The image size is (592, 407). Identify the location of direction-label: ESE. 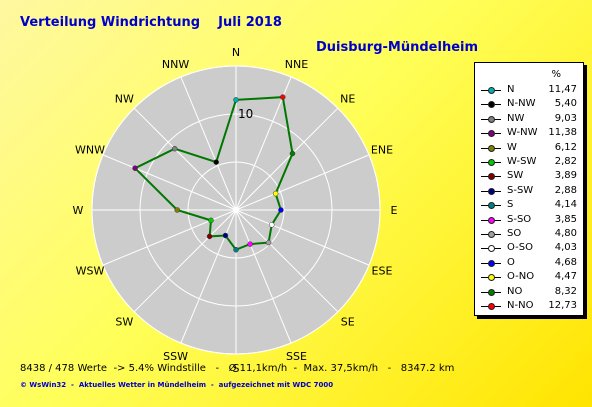
(382, 270).